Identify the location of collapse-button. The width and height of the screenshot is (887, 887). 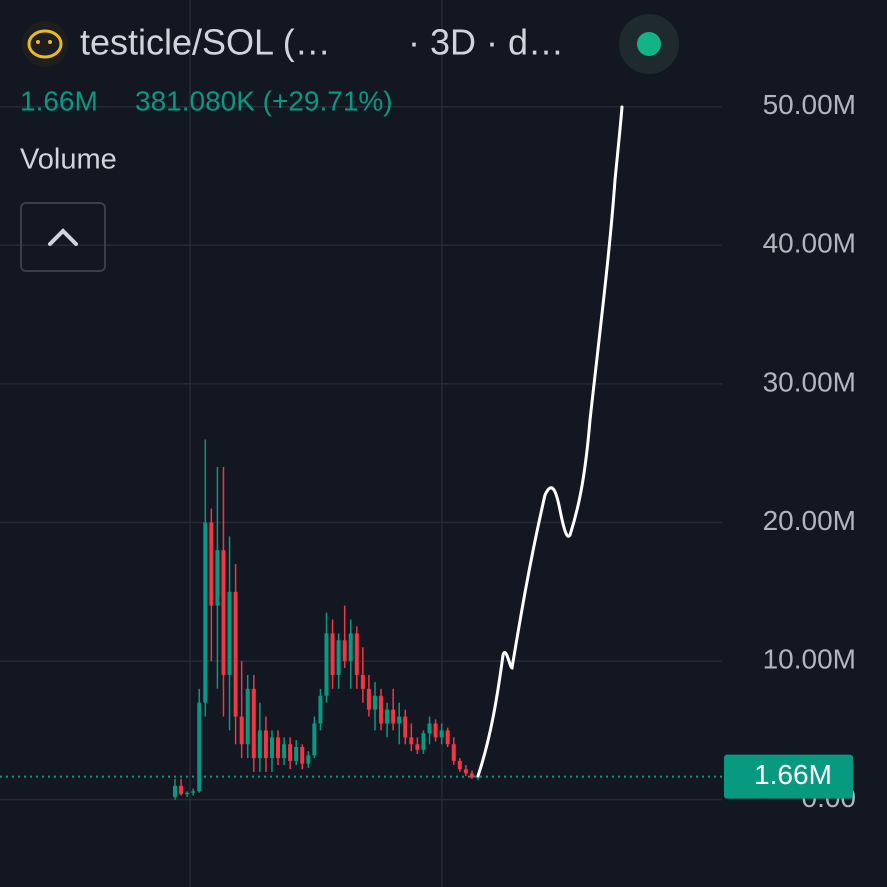
(63, 237).